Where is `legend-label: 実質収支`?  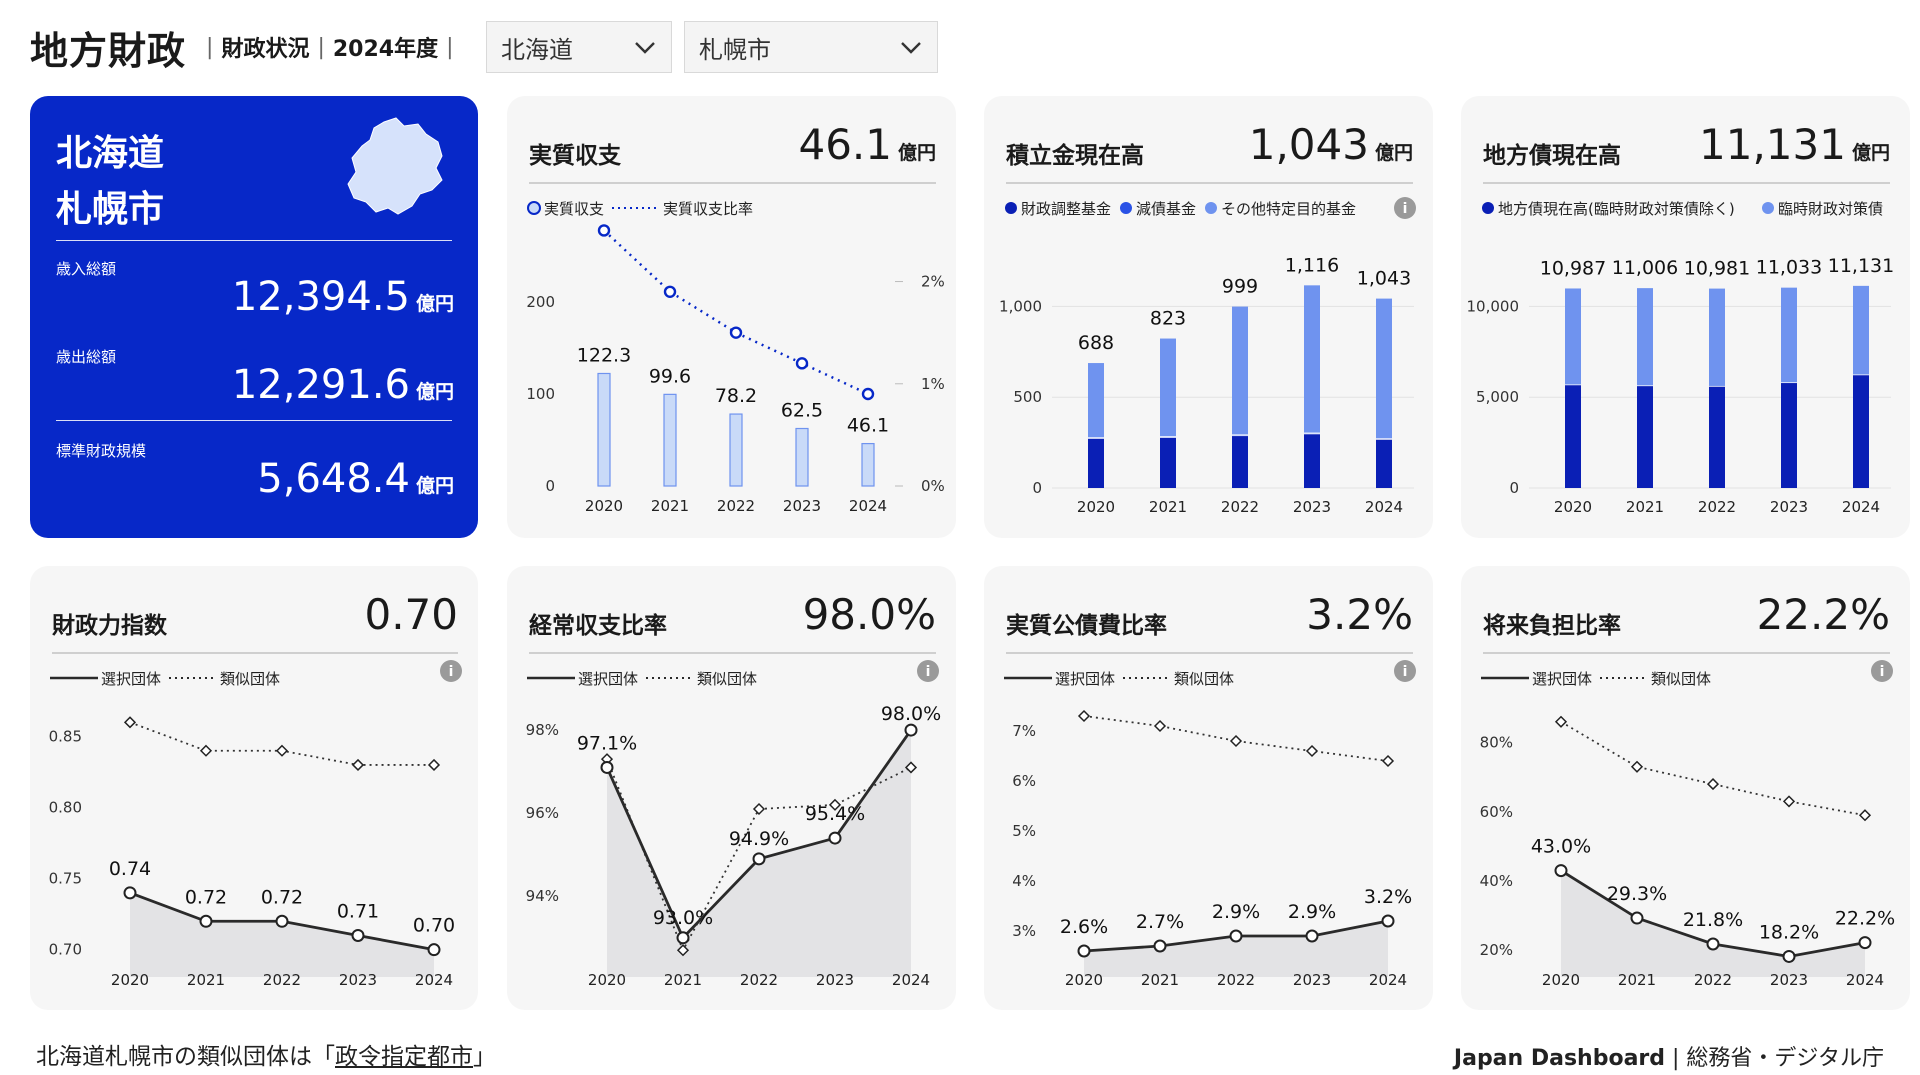 legend-label: 実質収支 is located at coordinates (574, 209).